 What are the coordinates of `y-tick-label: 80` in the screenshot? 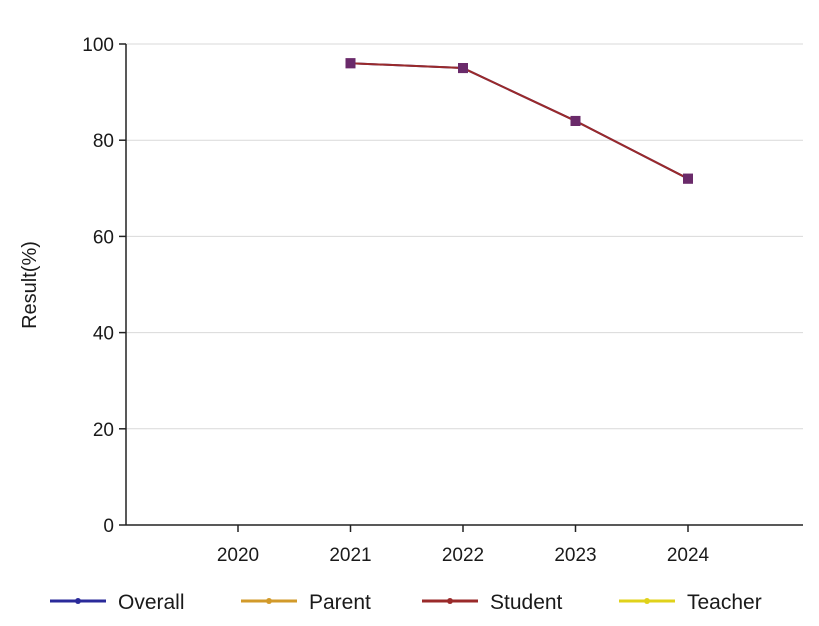 It's located at (103, 141).